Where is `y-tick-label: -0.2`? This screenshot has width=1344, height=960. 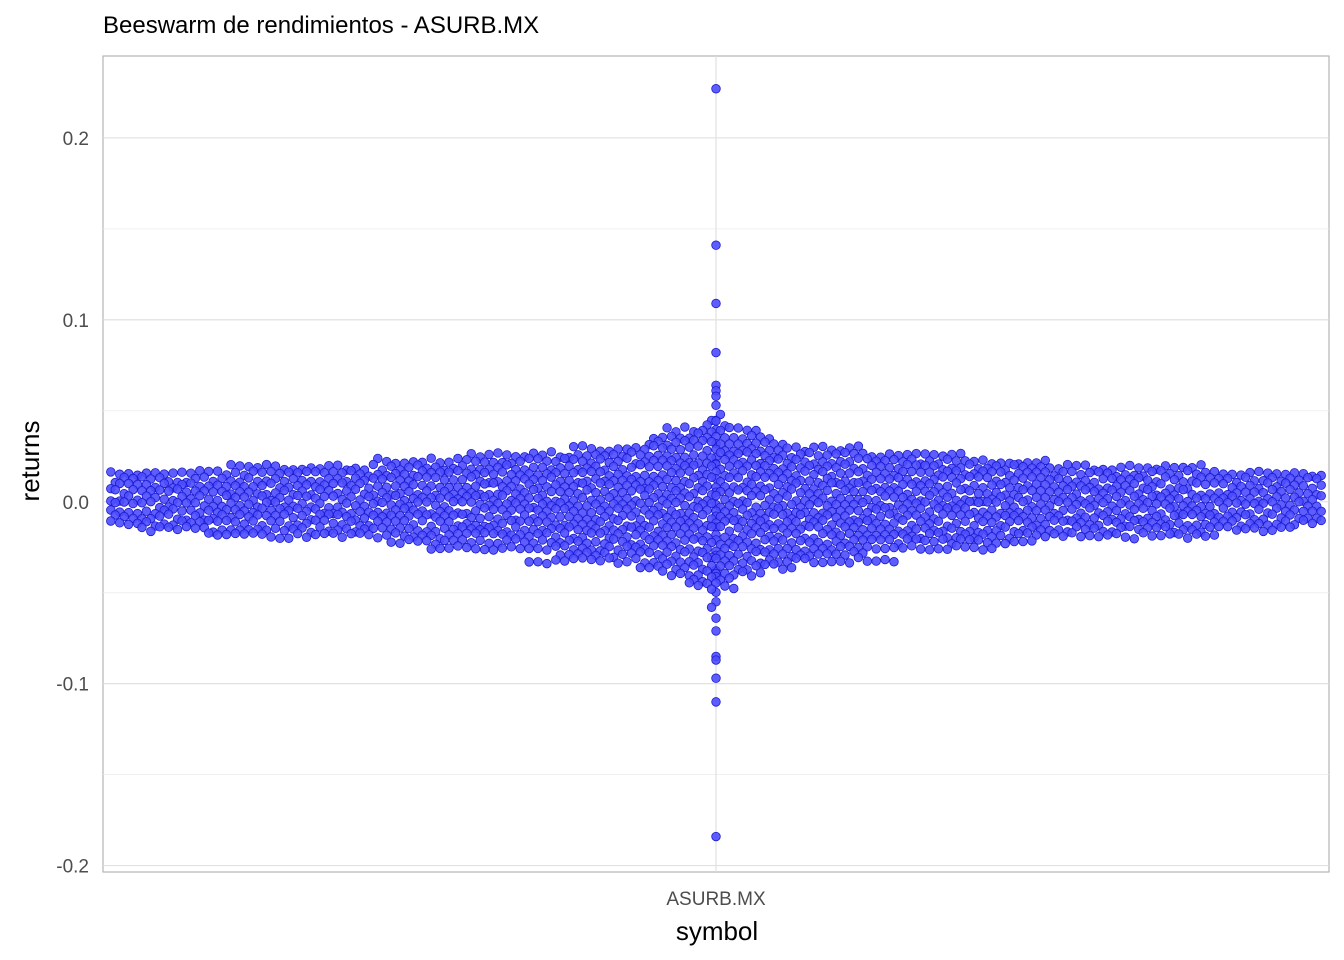
y-tick-label: -0.2 is located at coordinates (72, 867).